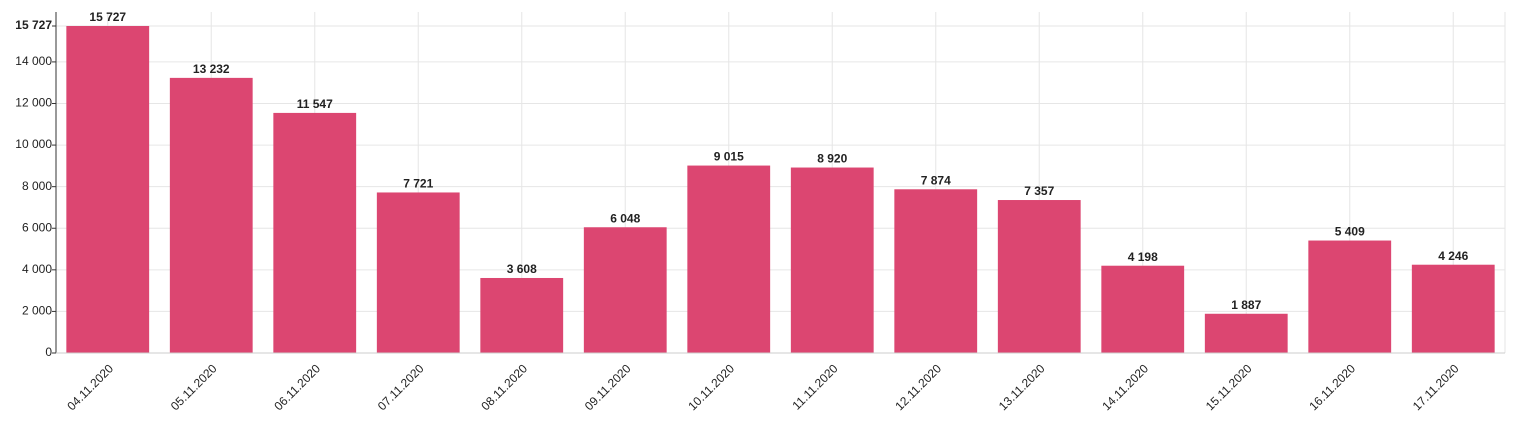  Describe the element at coordinates (711, 387) in the screenshot. I see `x-tick-label: 10.11.2020` at that location.